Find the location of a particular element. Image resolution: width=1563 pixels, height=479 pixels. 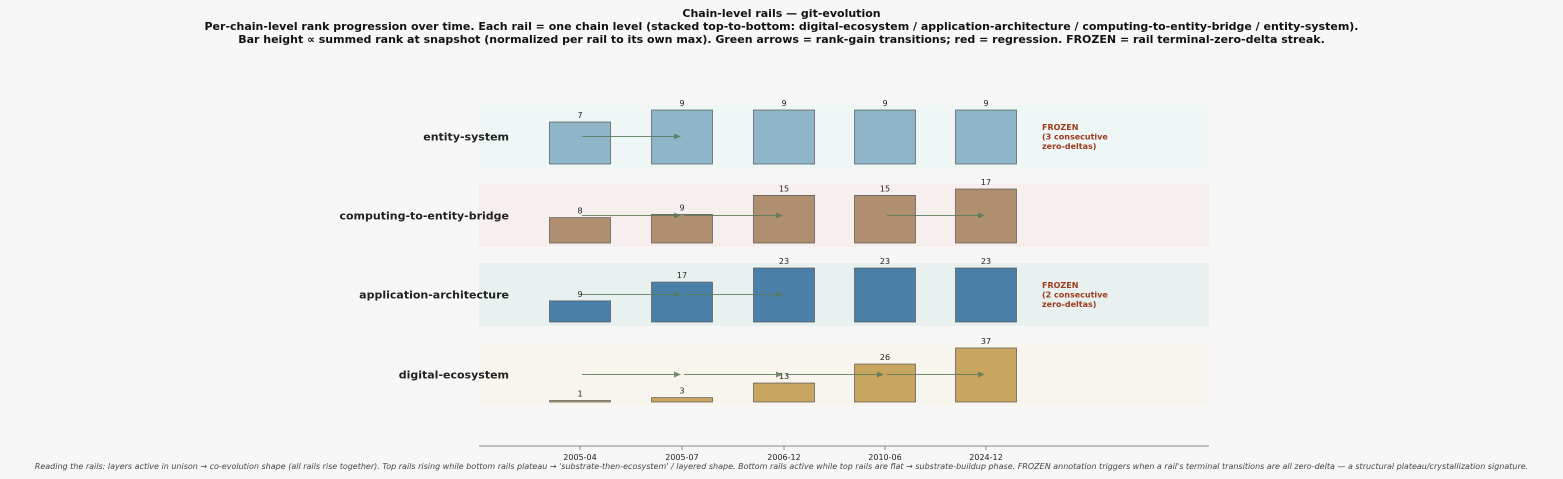

chart-title: Chain-level rails — git-evolution is located at coordinates (781, 13).